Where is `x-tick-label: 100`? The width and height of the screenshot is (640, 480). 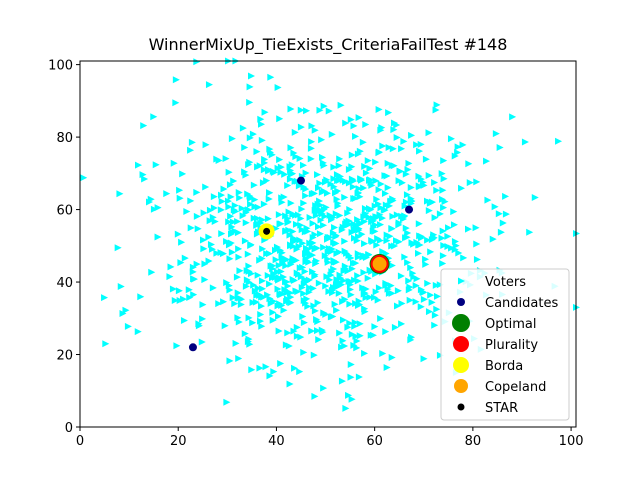 x-tick-label: 100 is located at coordinates (571, 441).